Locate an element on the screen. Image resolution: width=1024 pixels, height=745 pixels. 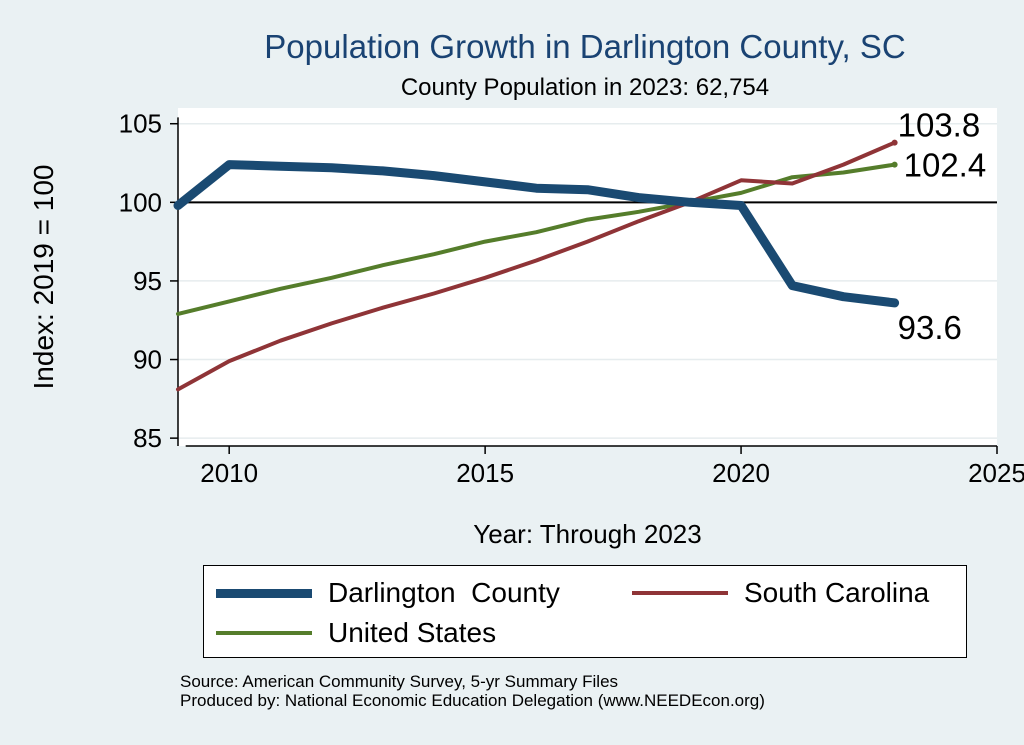
legend-item-united-states: United States is located at coordinates (356, 633).